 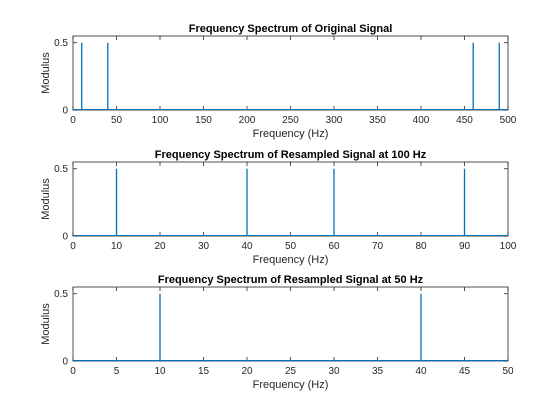 What do you see at coordinates (204, 371) in the screenshot?
I see `x-tick-label: 15` at bounding box center [204, 371].